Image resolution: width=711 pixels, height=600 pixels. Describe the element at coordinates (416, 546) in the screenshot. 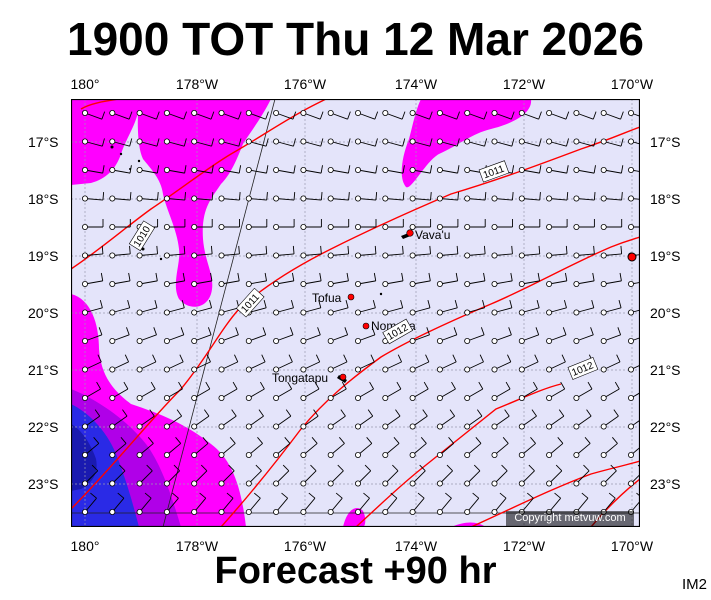

I see `lon-tick-bottom: 174°W` at that location.